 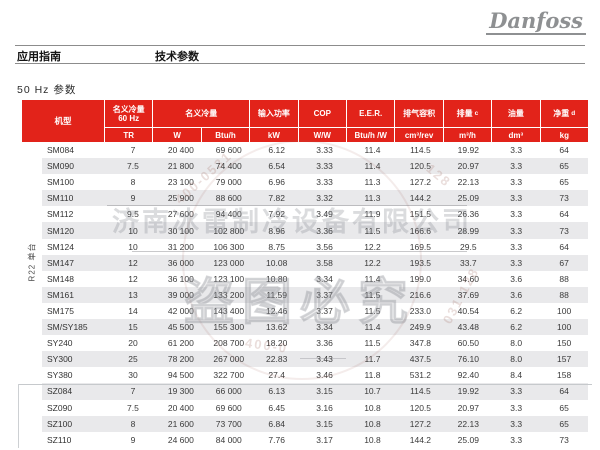 I want to click on value-cell: 26.36, so click(x=468, y=214).